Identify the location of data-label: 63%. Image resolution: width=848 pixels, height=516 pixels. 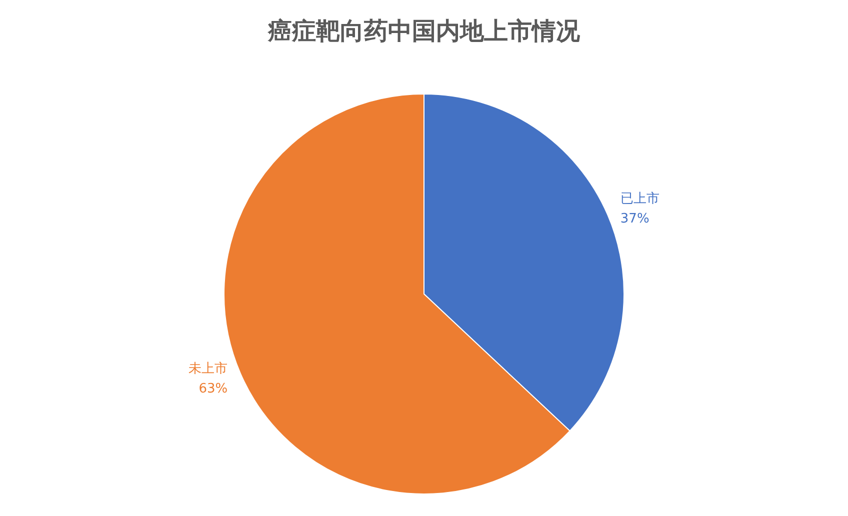
(213, 388).